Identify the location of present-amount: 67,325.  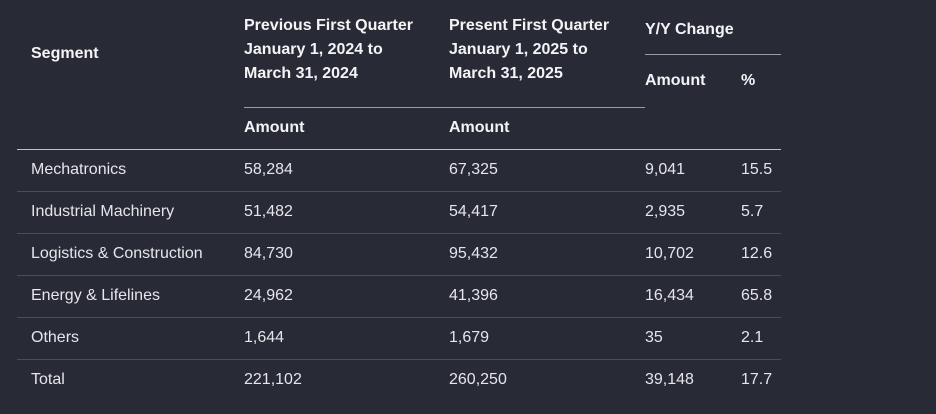
(547, 170).